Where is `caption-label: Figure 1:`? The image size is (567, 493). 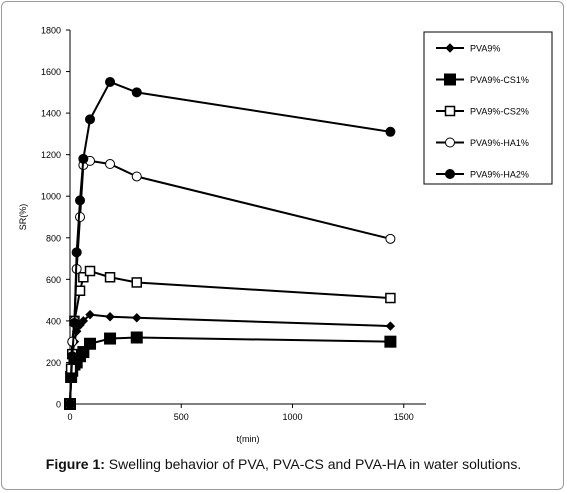 caption-label: Figure 1: is located at coordinates (75, 464).